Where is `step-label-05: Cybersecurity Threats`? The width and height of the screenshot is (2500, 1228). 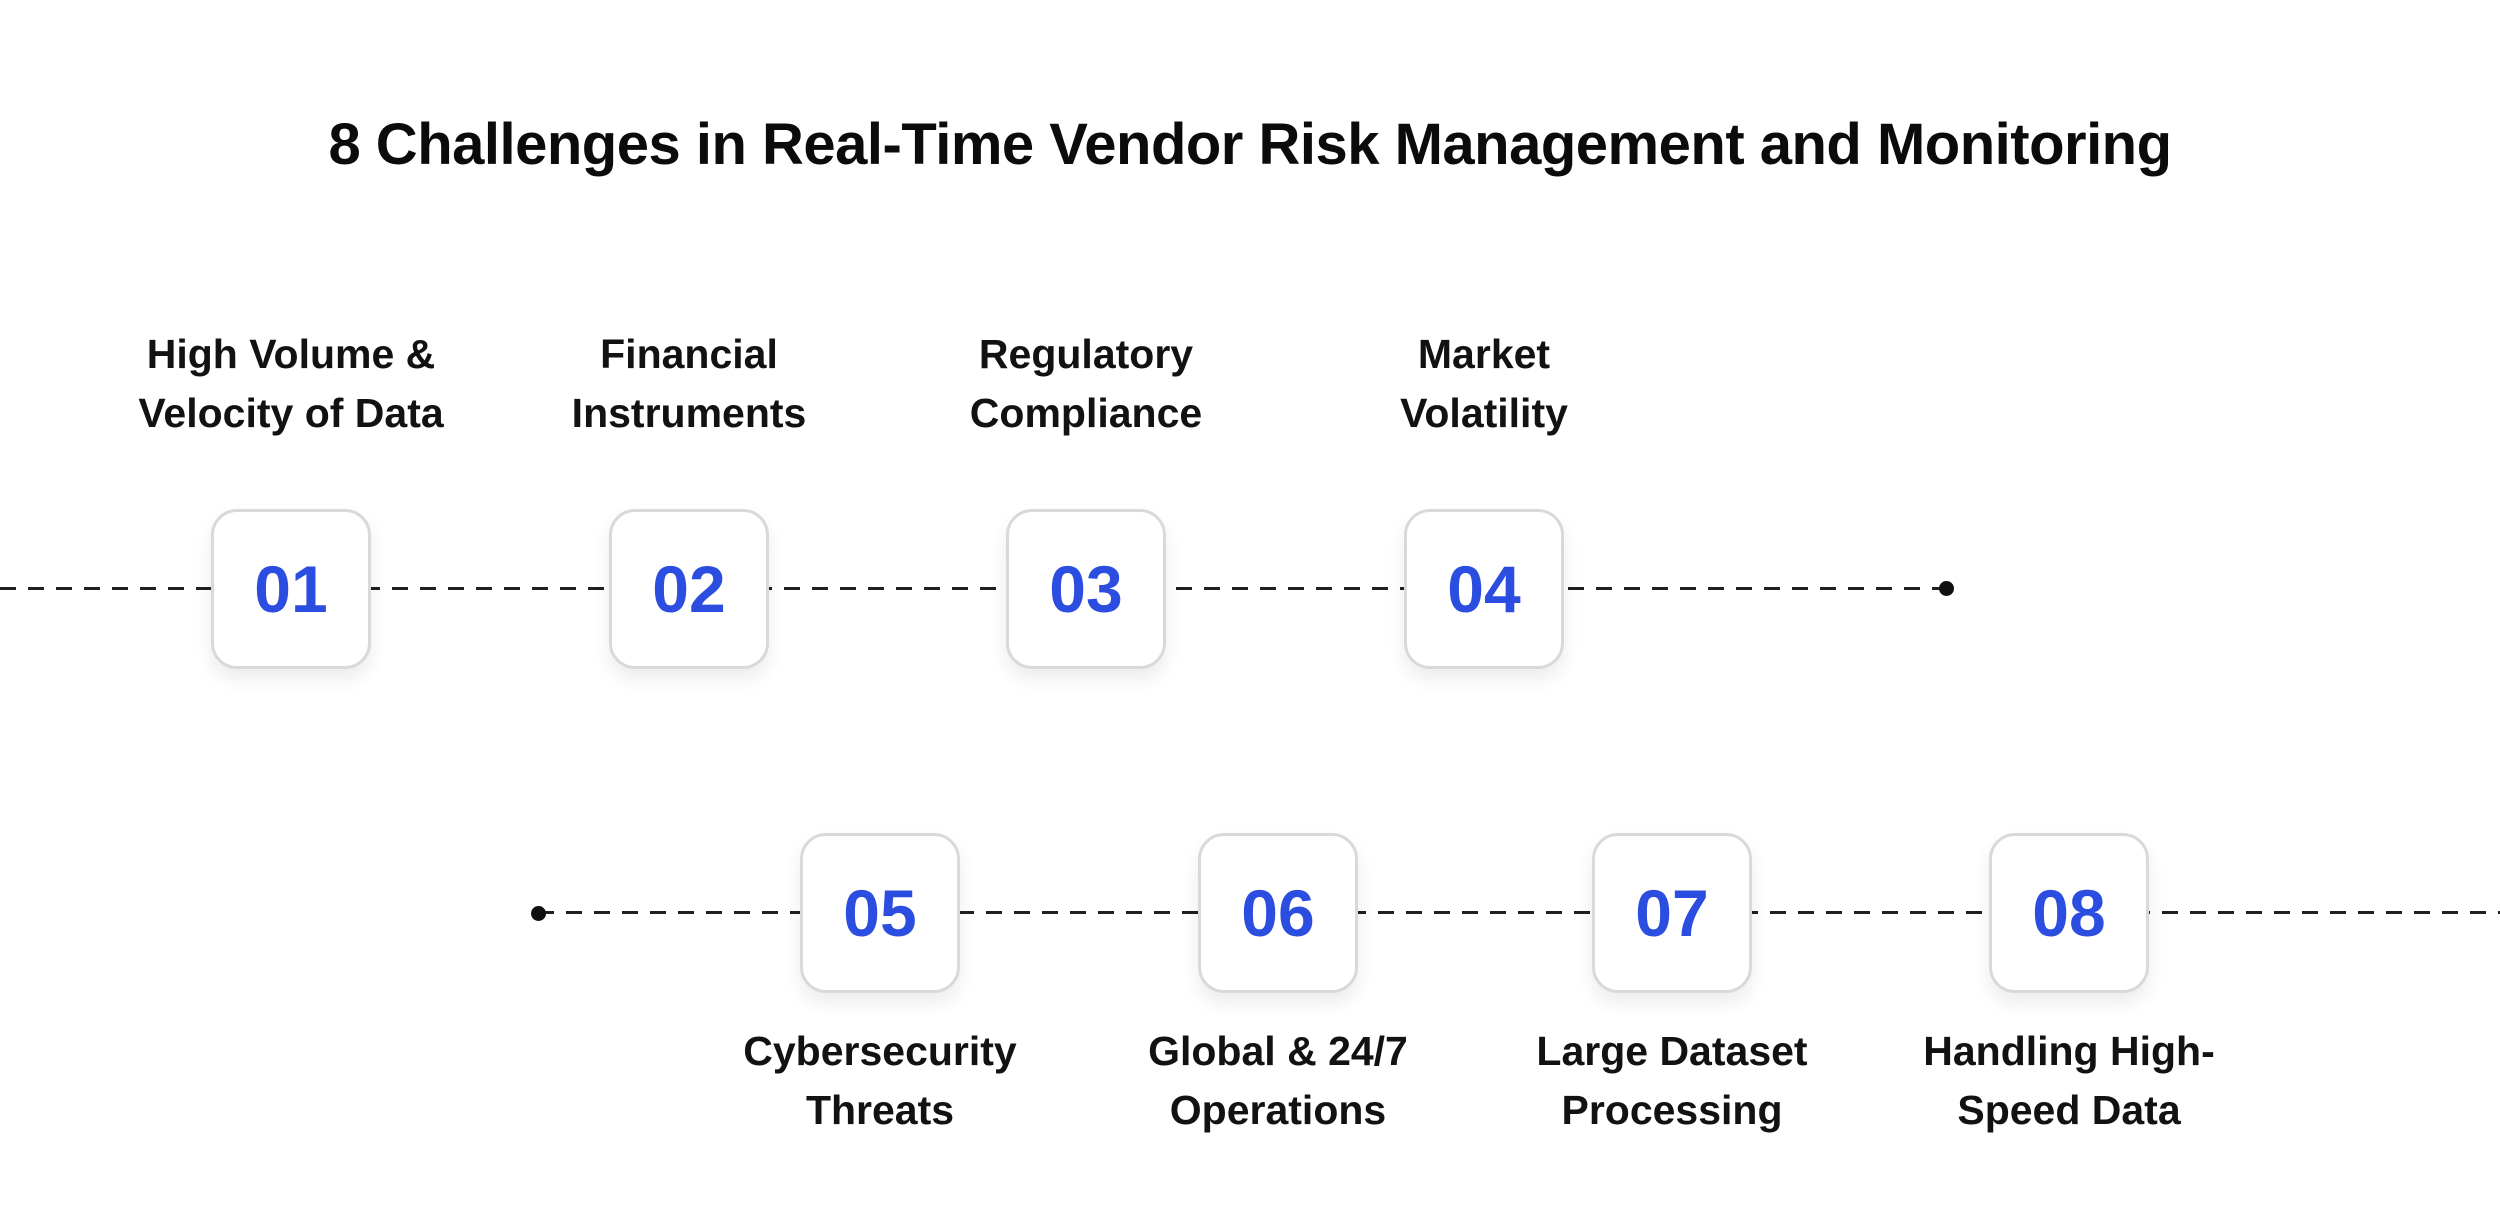
step-label-05: Cybersecurity Threats is located at coordinates (880, 1081).